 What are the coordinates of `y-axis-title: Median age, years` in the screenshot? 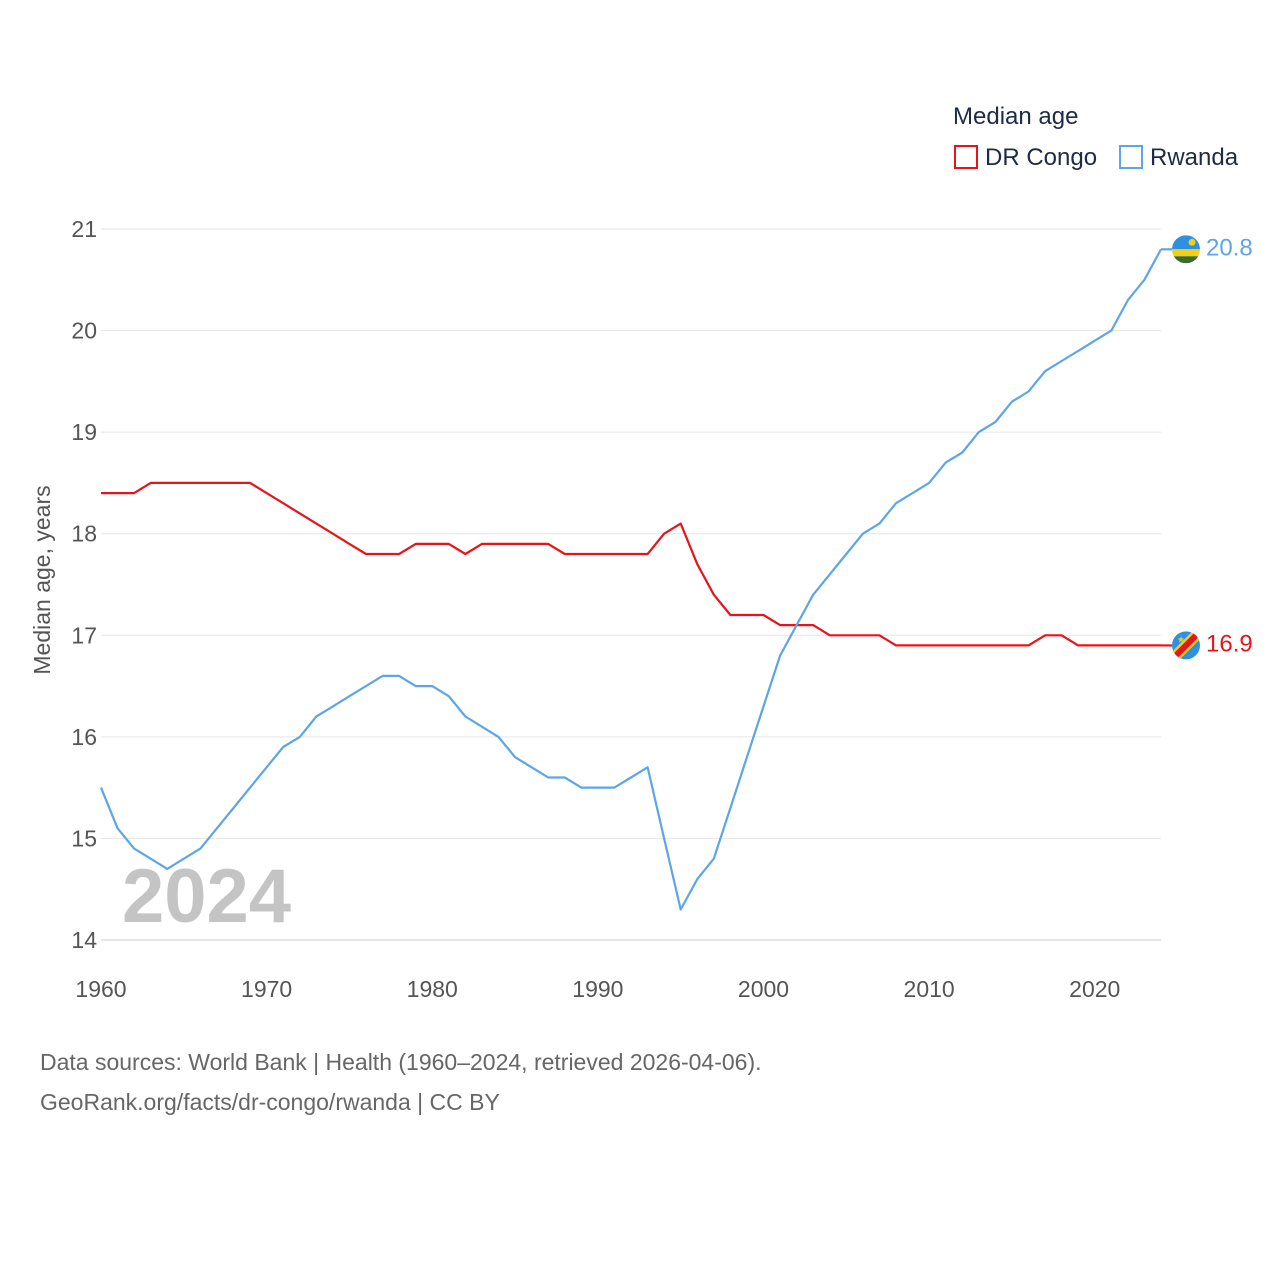 It's located at (42, 579).